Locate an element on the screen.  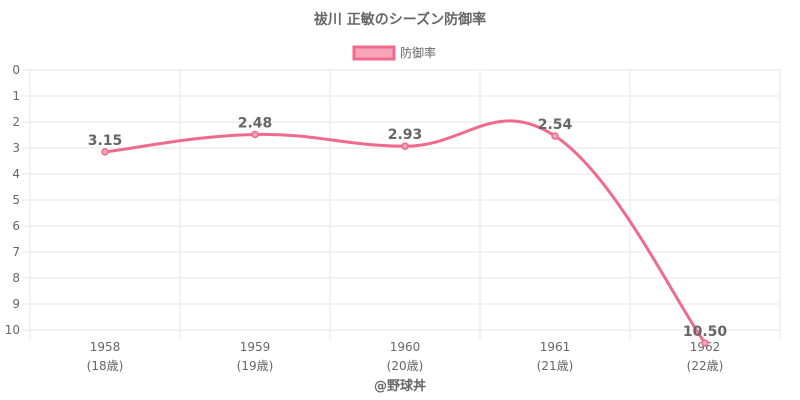
legend-label: 防御率 is located at coordinates (418, 52).